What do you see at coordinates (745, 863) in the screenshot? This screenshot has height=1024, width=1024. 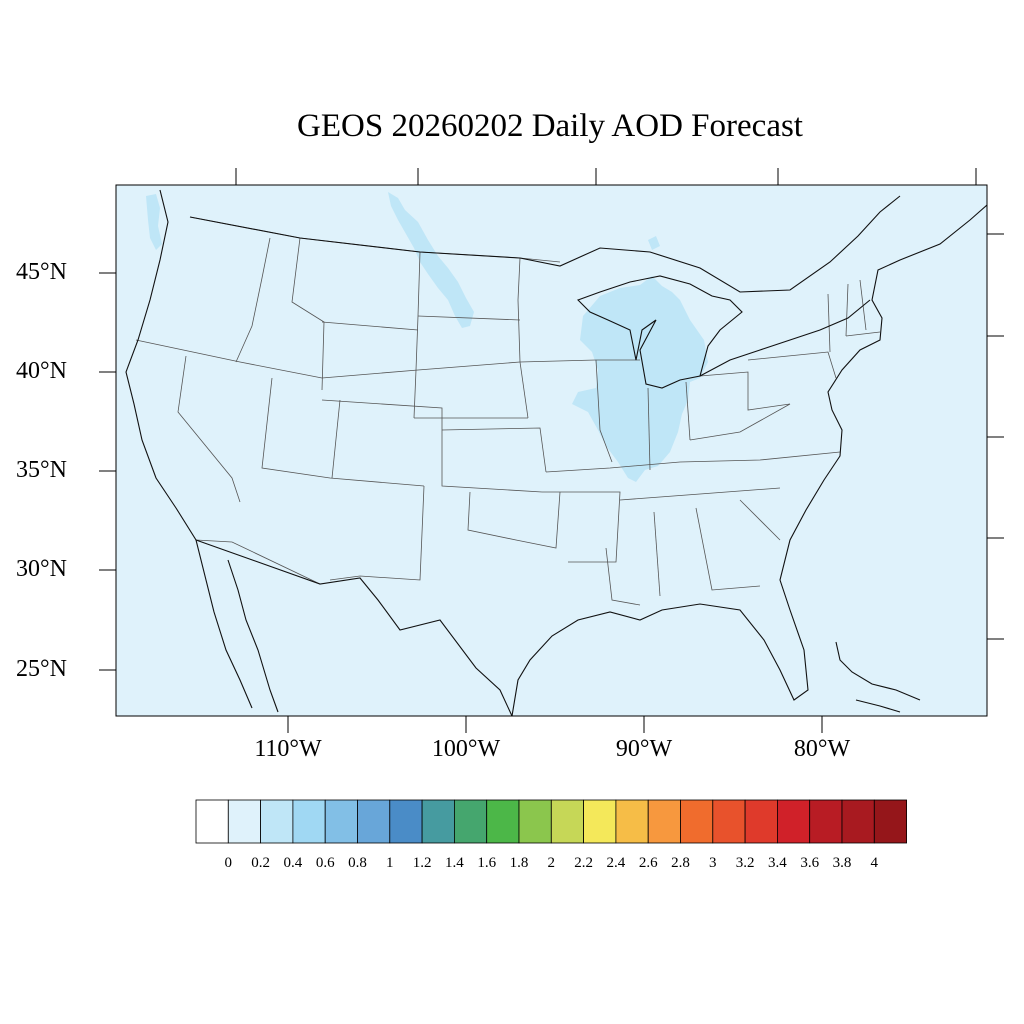 I see `colorbar-tick-label: 3.2` at bounding box center [745, 863].